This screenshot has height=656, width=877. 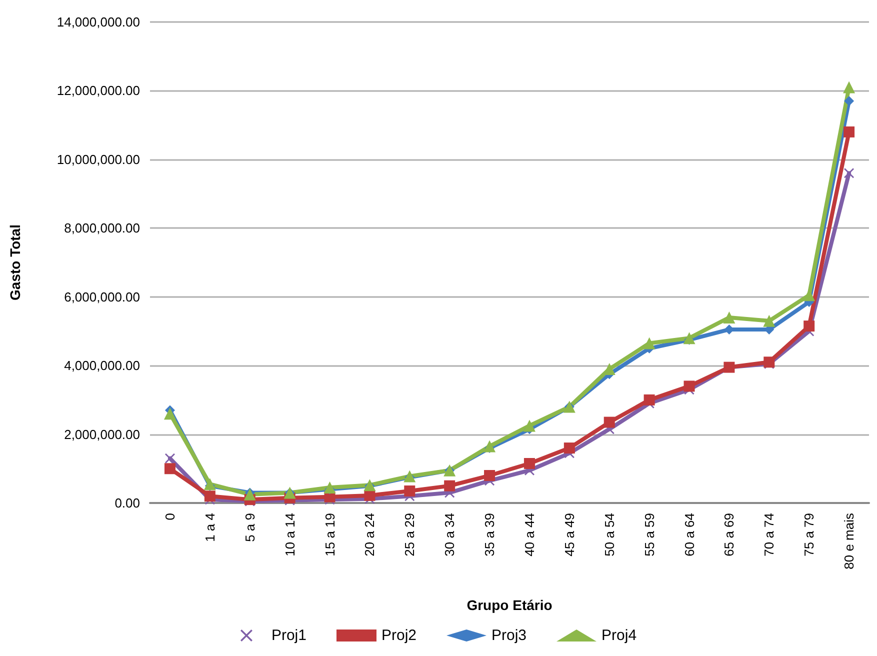 I want to click on x-tick-label: 65 a 69, so click(x=729, y=534).